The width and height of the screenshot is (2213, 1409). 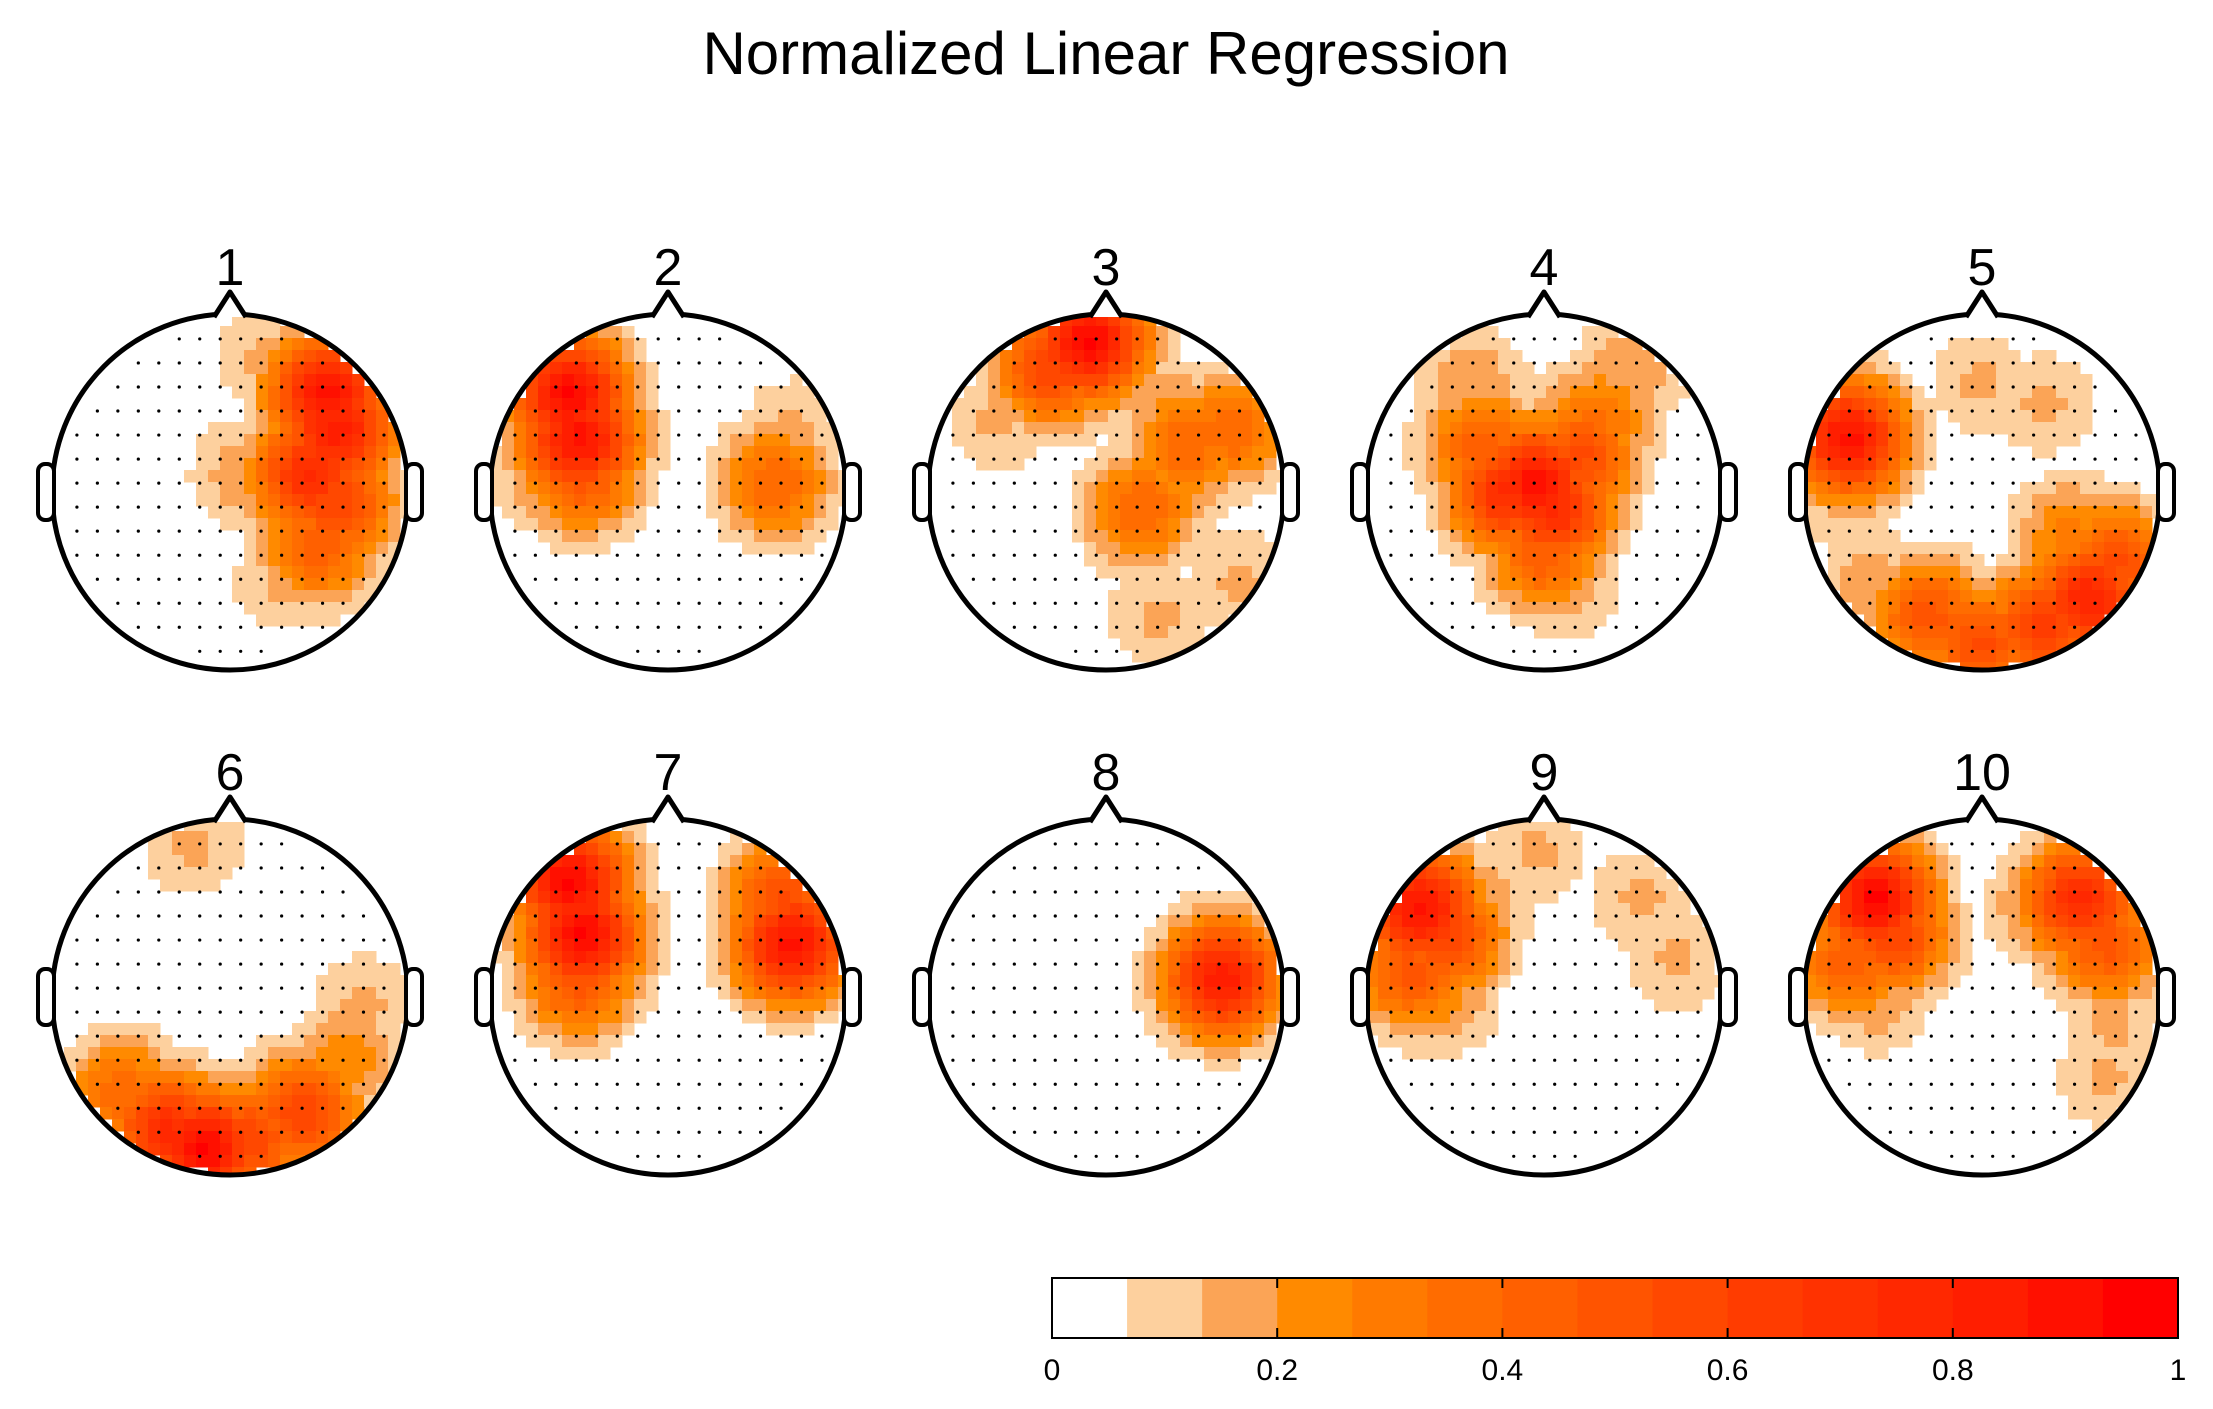 What do you see at coordinates (484, 997) in the screenshot?
I see `left-ear-icon` at bounding box center [484, 997].